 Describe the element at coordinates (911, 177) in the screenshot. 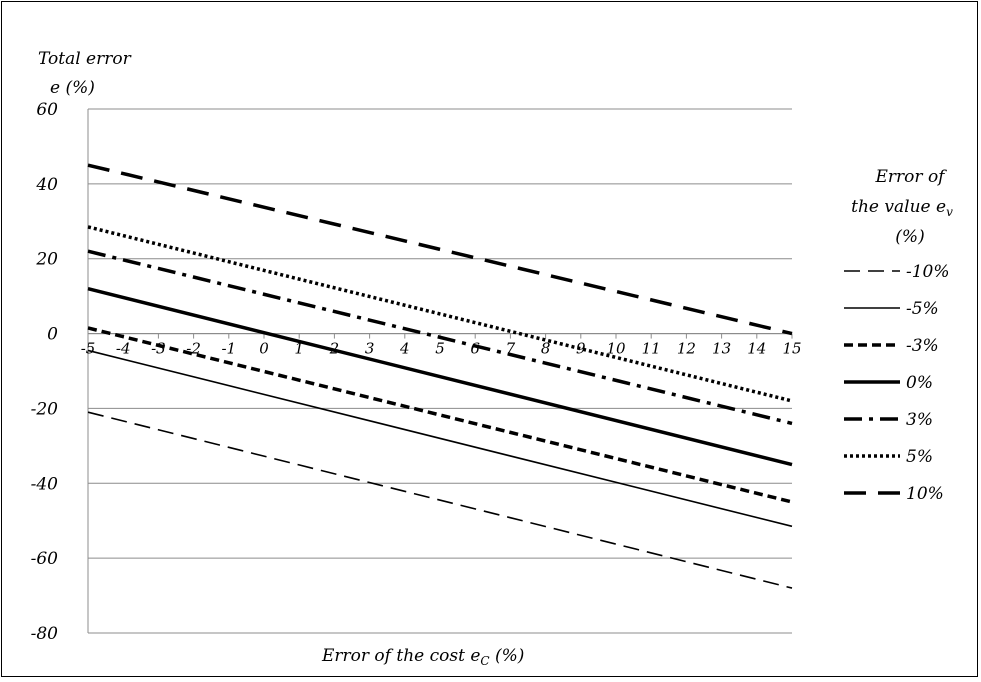

I see `legend-title-line1: Error of` at that location.